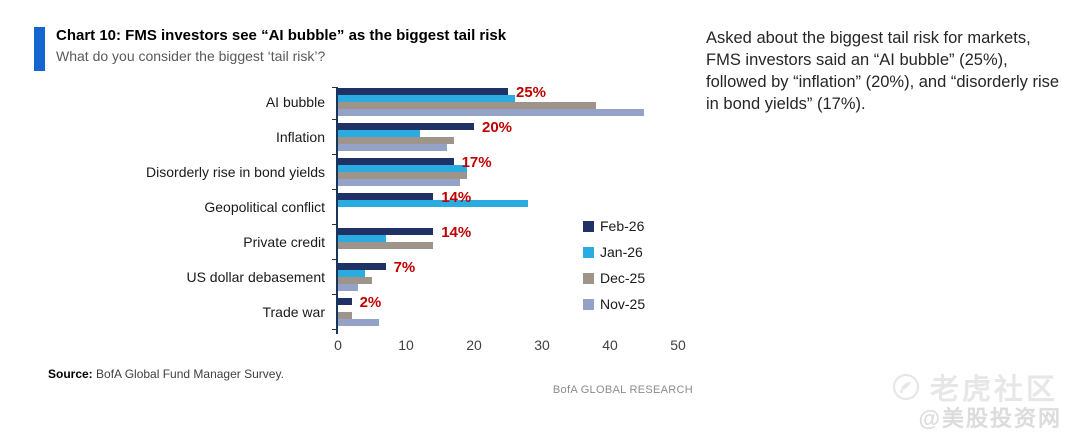 This screenshot has height=448, width=1080. I want to click on bar-dec-25-trade-war, so click(345, 315).